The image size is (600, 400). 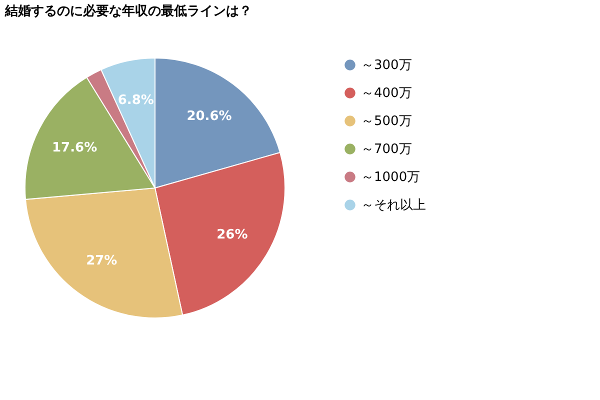 I want to click on data-label: 17.6%, so click(x=75, y=148).